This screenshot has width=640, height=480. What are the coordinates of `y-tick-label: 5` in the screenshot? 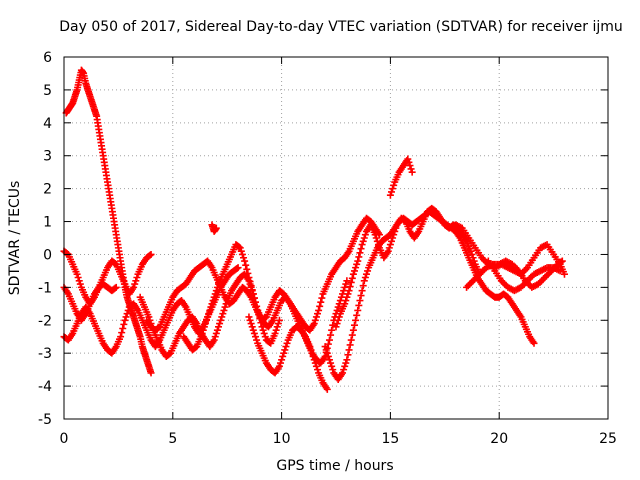 It's located at (47, 91).